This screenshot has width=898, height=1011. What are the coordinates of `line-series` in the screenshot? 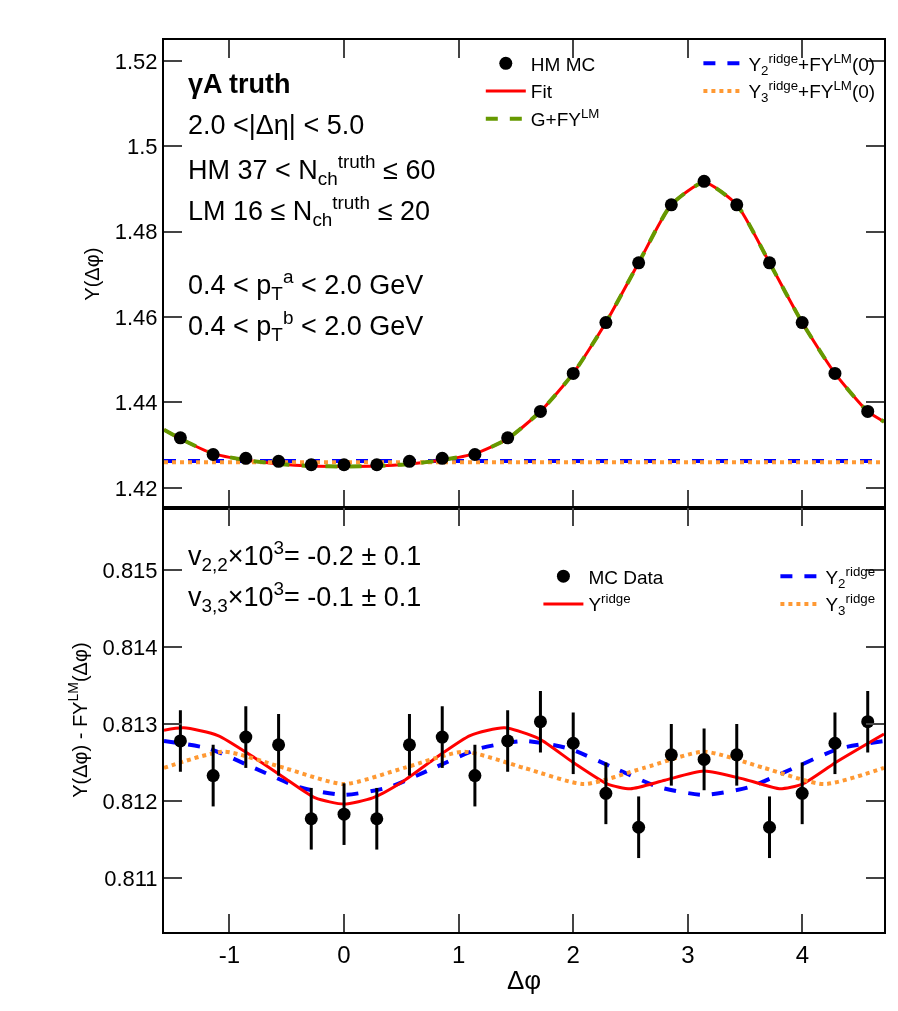 It's located at (524, 767).